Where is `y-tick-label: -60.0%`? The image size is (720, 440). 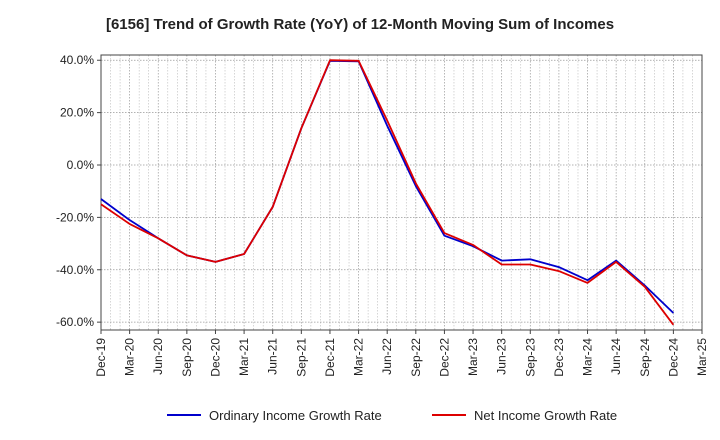 y-tick-label: -60.0% is located at coordinates (75, 322).